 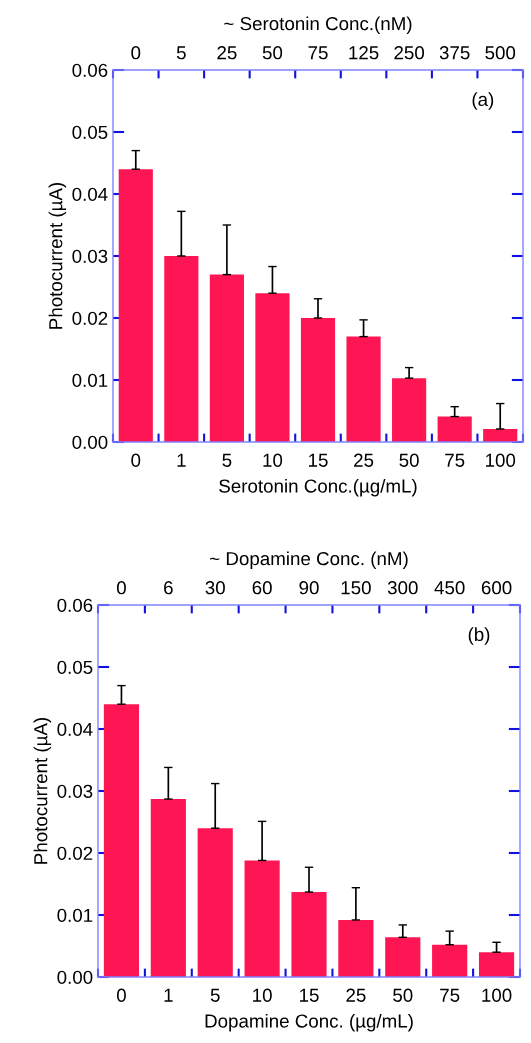 I want to click on text: 600, so click(x=496, y=588).